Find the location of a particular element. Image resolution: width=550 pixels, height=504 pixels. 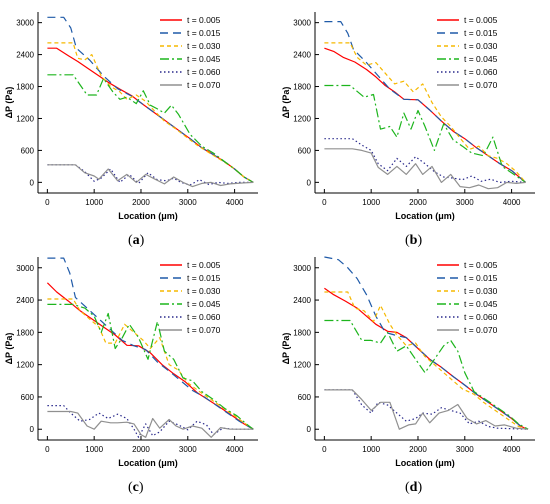

panel-caption-a: (a) is located at coordinates (136, 240).